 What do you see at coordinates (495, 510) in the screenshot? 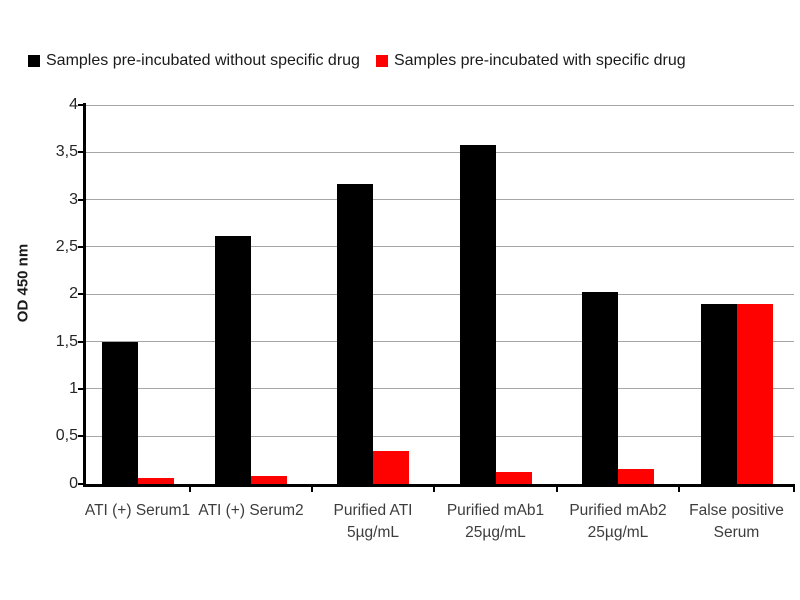
I see `x-category-label-line: Purified mAb1` at bounding box center [495, 510].